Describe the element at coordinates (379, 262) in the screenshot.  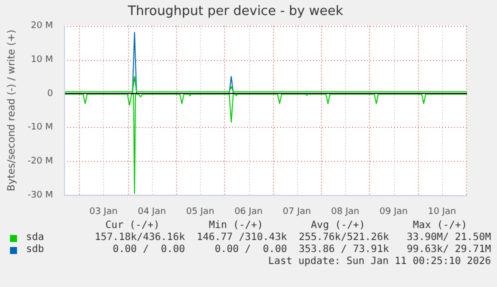
I see `text: Last update: Sun Jan 11 00:25:10 2026` at that location.